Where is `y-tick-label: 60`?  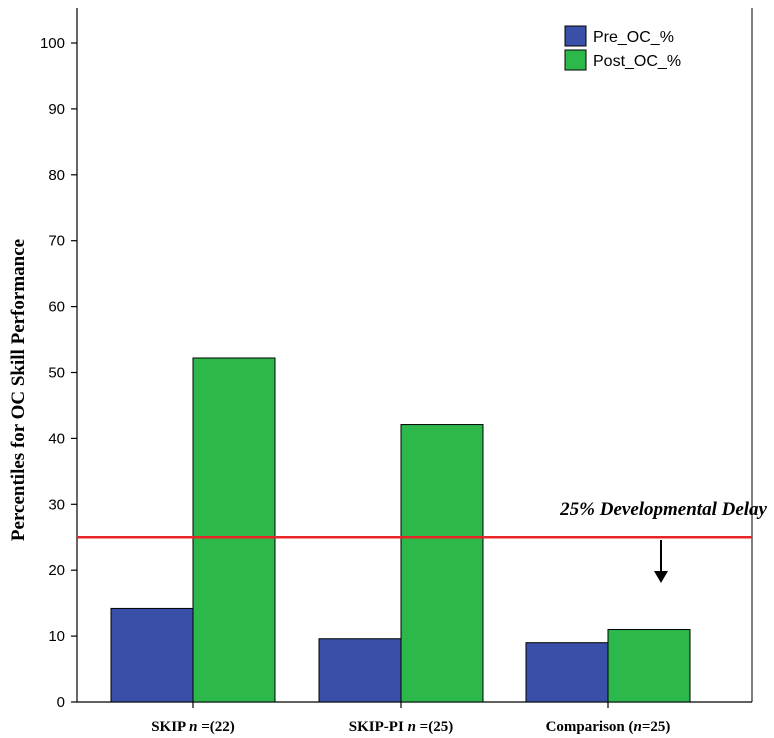
y-tick-label: 60 is located at coordinates (56, 307).